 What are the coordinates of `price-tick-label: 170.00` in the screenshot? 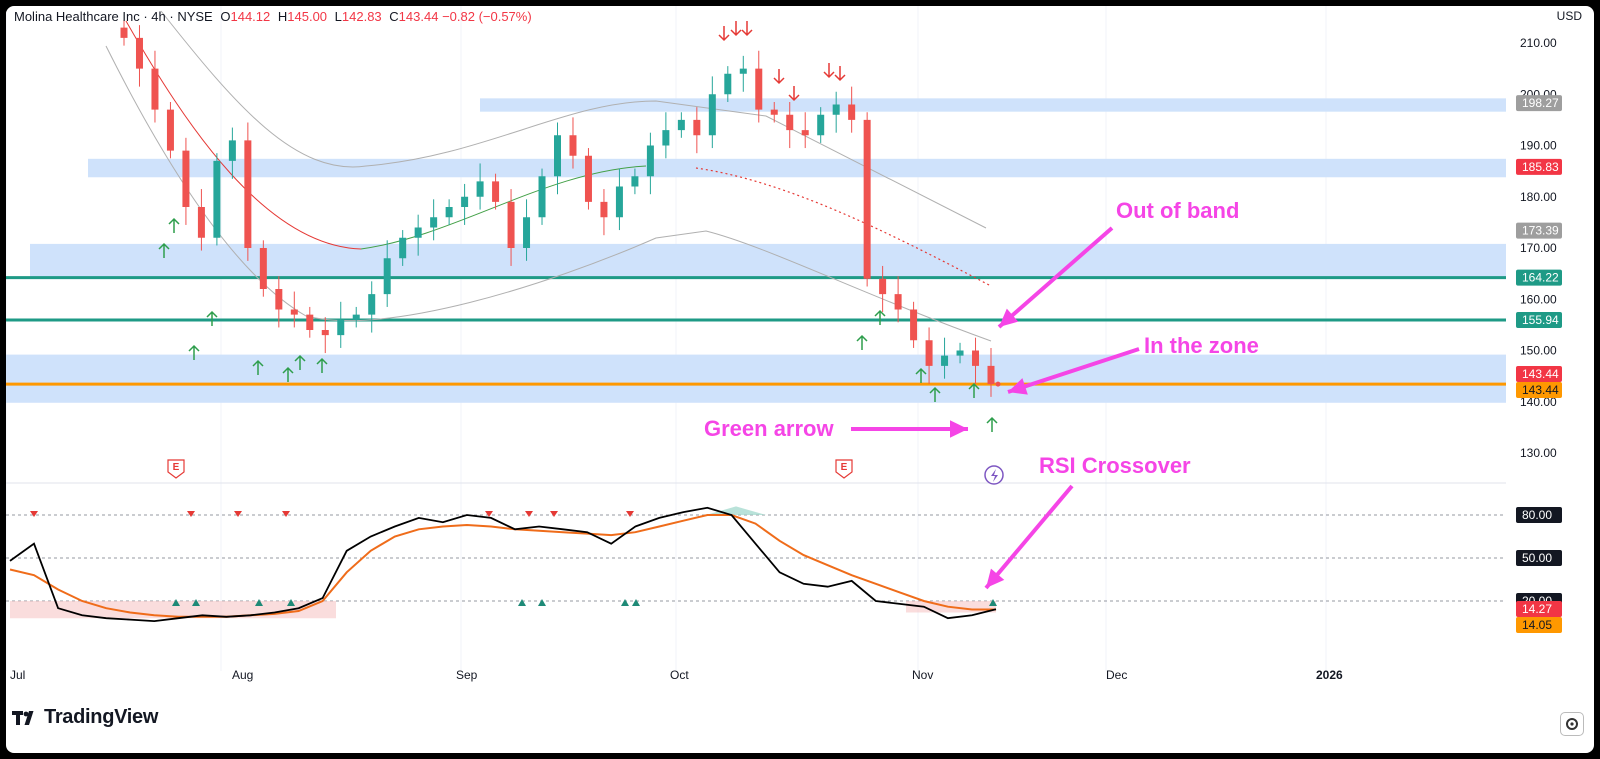 It's located at (1538, 248).